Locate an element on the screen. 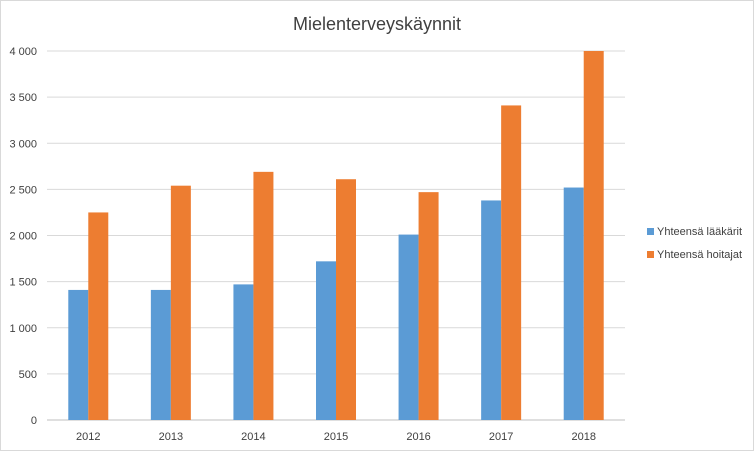  y-tick-label: 4 000 is located at coordinates (23, 52).